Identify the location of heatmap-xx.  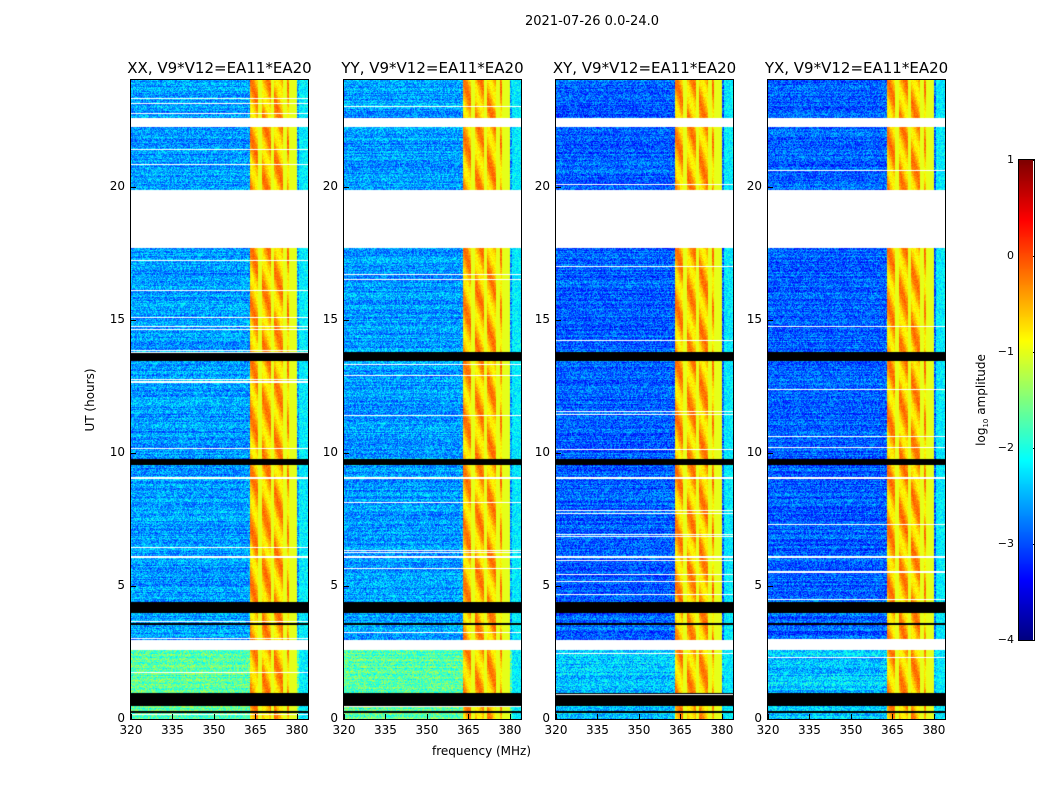
(219, 399).